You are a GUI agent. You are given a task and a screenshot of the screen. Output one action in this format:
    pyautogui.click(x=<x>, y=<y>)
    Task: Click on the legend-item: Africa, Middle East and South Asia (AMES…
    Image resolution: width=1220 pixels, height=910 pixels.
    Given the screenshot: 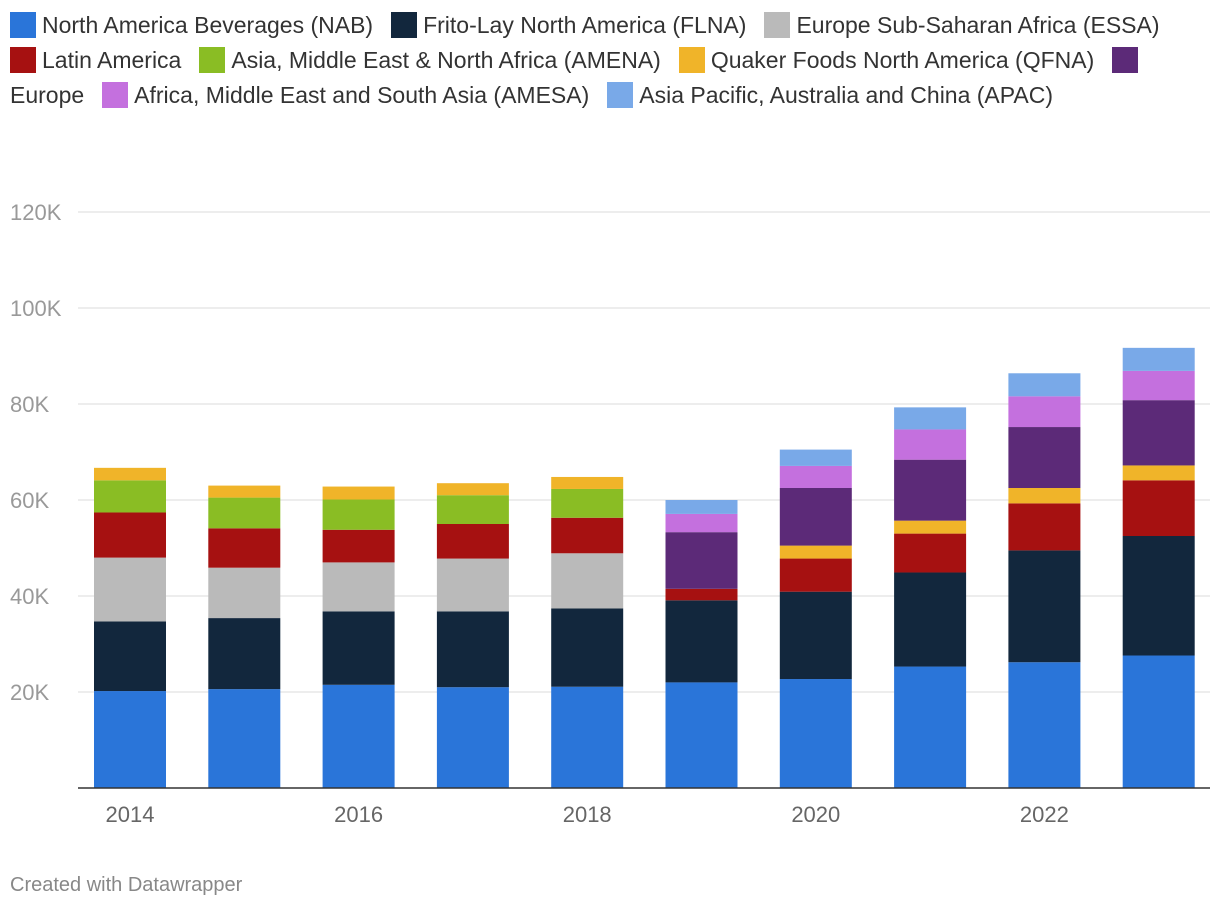 What is the action you would take?
    pyautogui.click(x=345, y=95)
    